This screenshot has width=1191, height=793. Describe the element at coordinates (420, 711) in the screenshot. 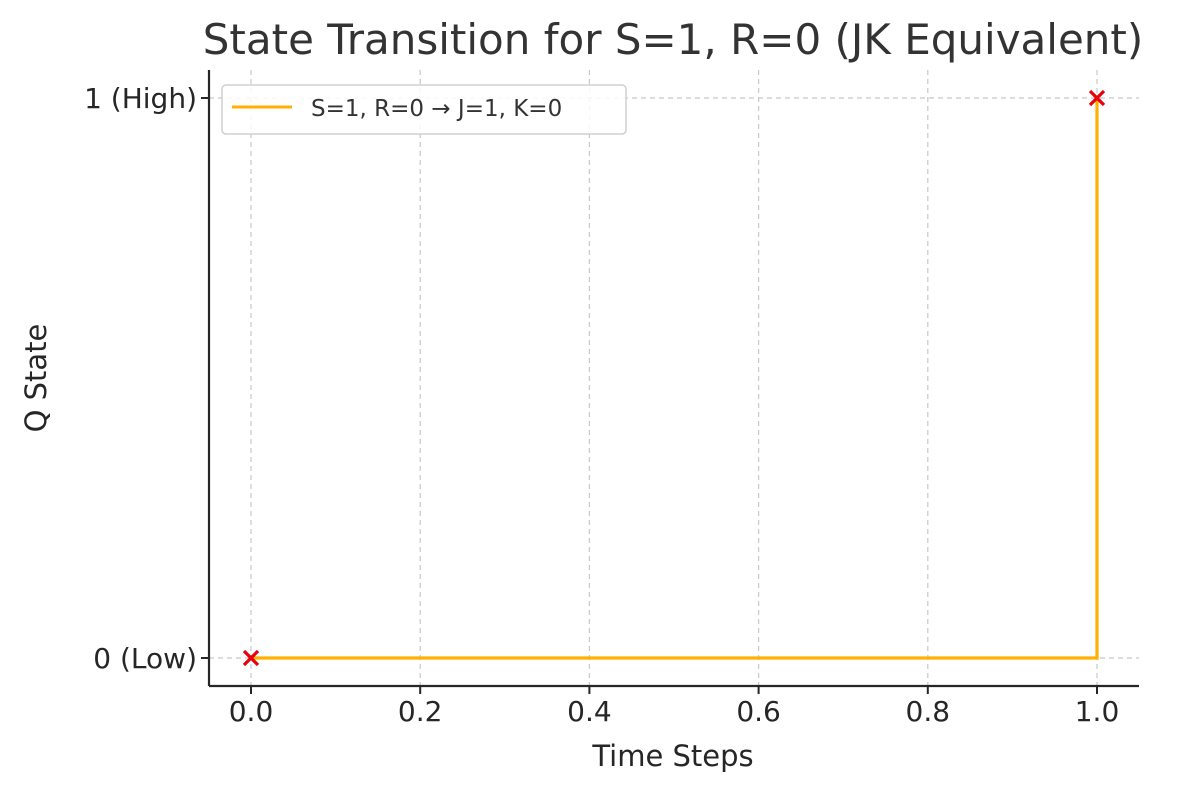

I see `x-tick-label: 0.2` at that location.